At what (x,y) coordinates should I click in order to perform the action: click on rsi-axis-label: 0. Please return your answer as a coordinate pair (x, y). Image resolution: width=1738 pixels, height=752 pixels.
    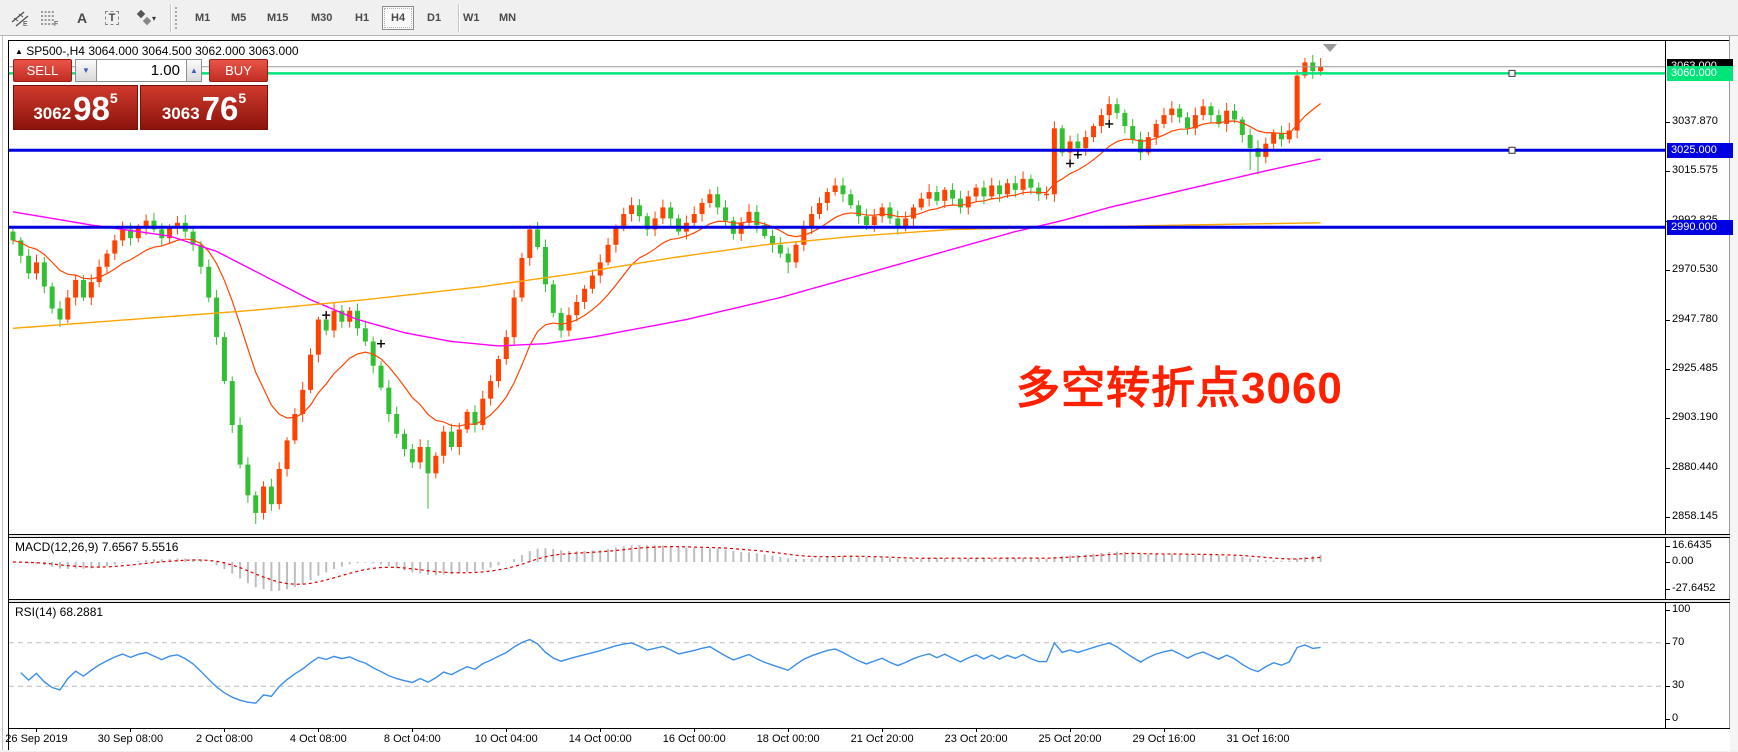
    Looking at the image, I should click on (1675, 718).